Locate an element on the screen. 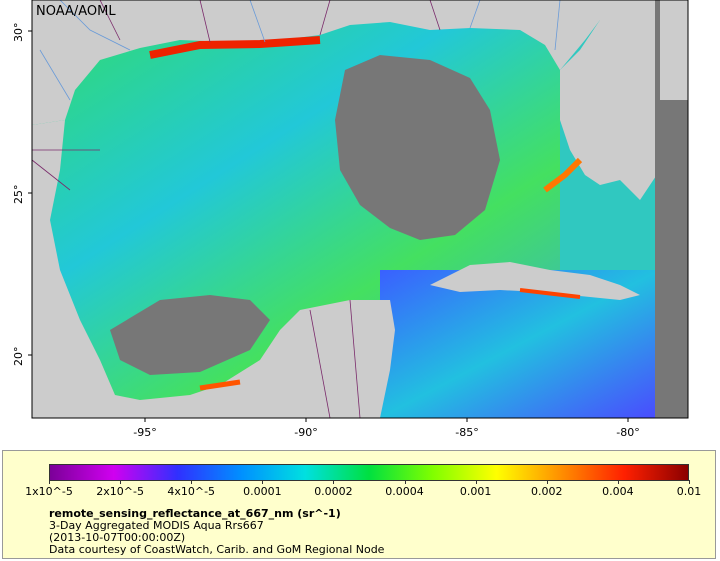 The height and width of the screenshot is (561, 720). colorbar-tick-label: 0.004 is located at coordinates (618, 491).